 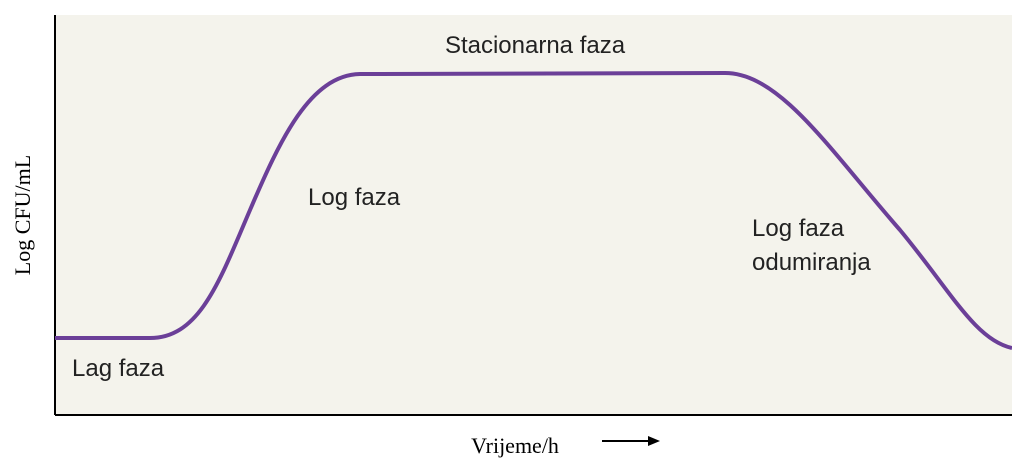 I want to click on death-phase-label: Log faza, so click(x=798, y=228).